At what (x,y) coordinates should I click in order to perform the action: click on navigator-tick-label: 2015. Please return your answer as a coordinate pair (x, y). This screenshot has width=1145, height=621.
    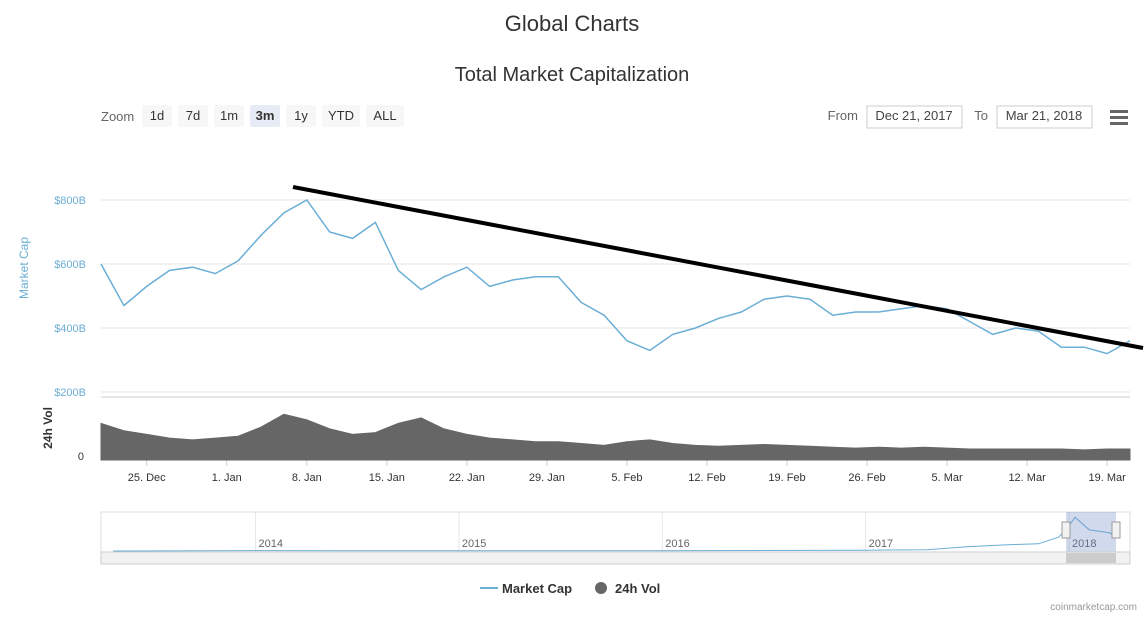
    Looking at the image, I should click on (474, 544).